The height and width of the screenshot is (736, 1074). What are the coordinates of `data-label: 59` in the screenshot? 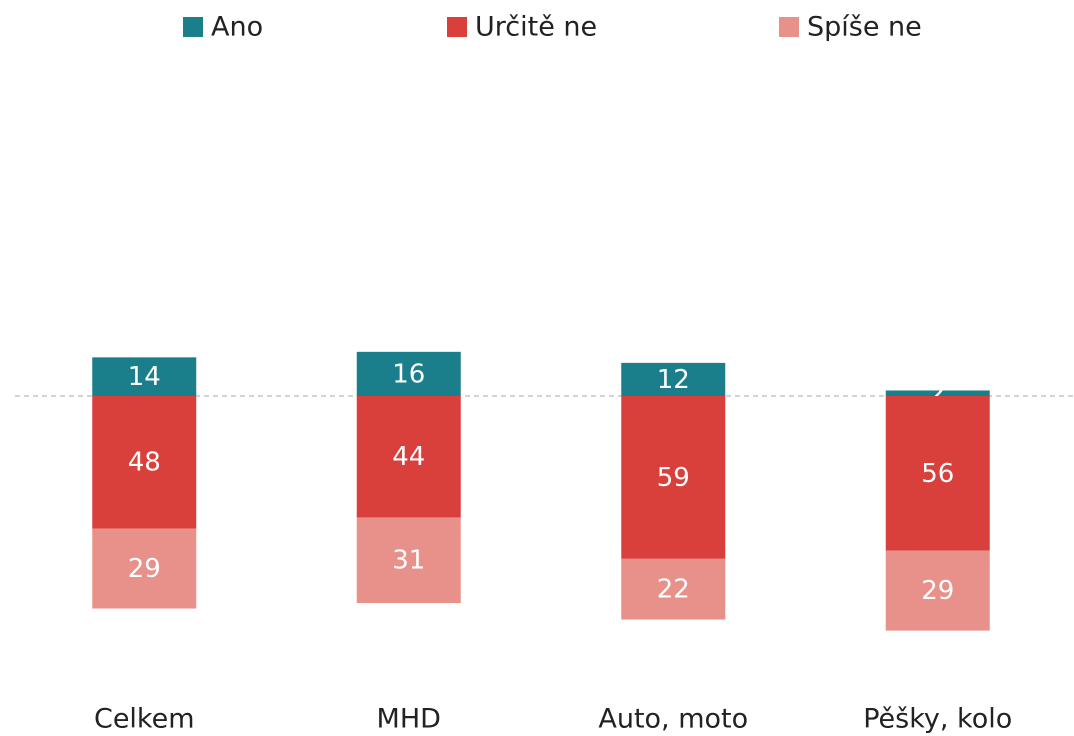 It's located at (673, 478).